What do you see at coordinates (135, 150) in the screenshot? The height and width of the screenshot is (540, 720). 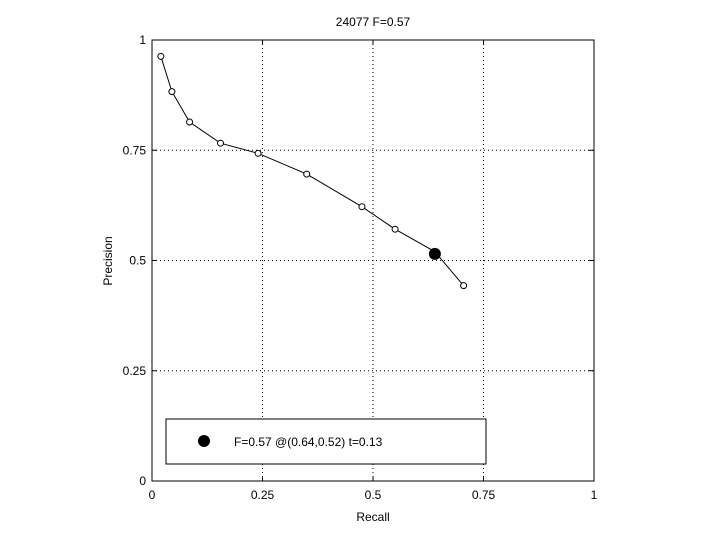 I see `y-tick-label: 0.75` at bounding box center [135, 150].